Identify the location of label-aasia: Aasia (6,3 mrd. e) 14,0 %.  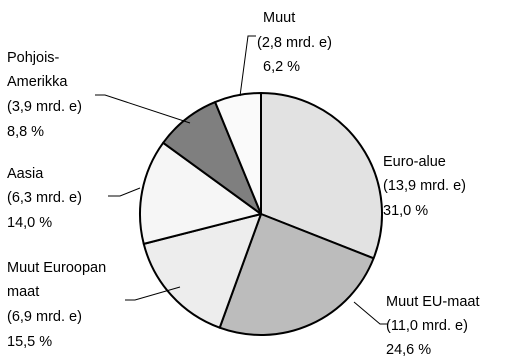
(44, 198).